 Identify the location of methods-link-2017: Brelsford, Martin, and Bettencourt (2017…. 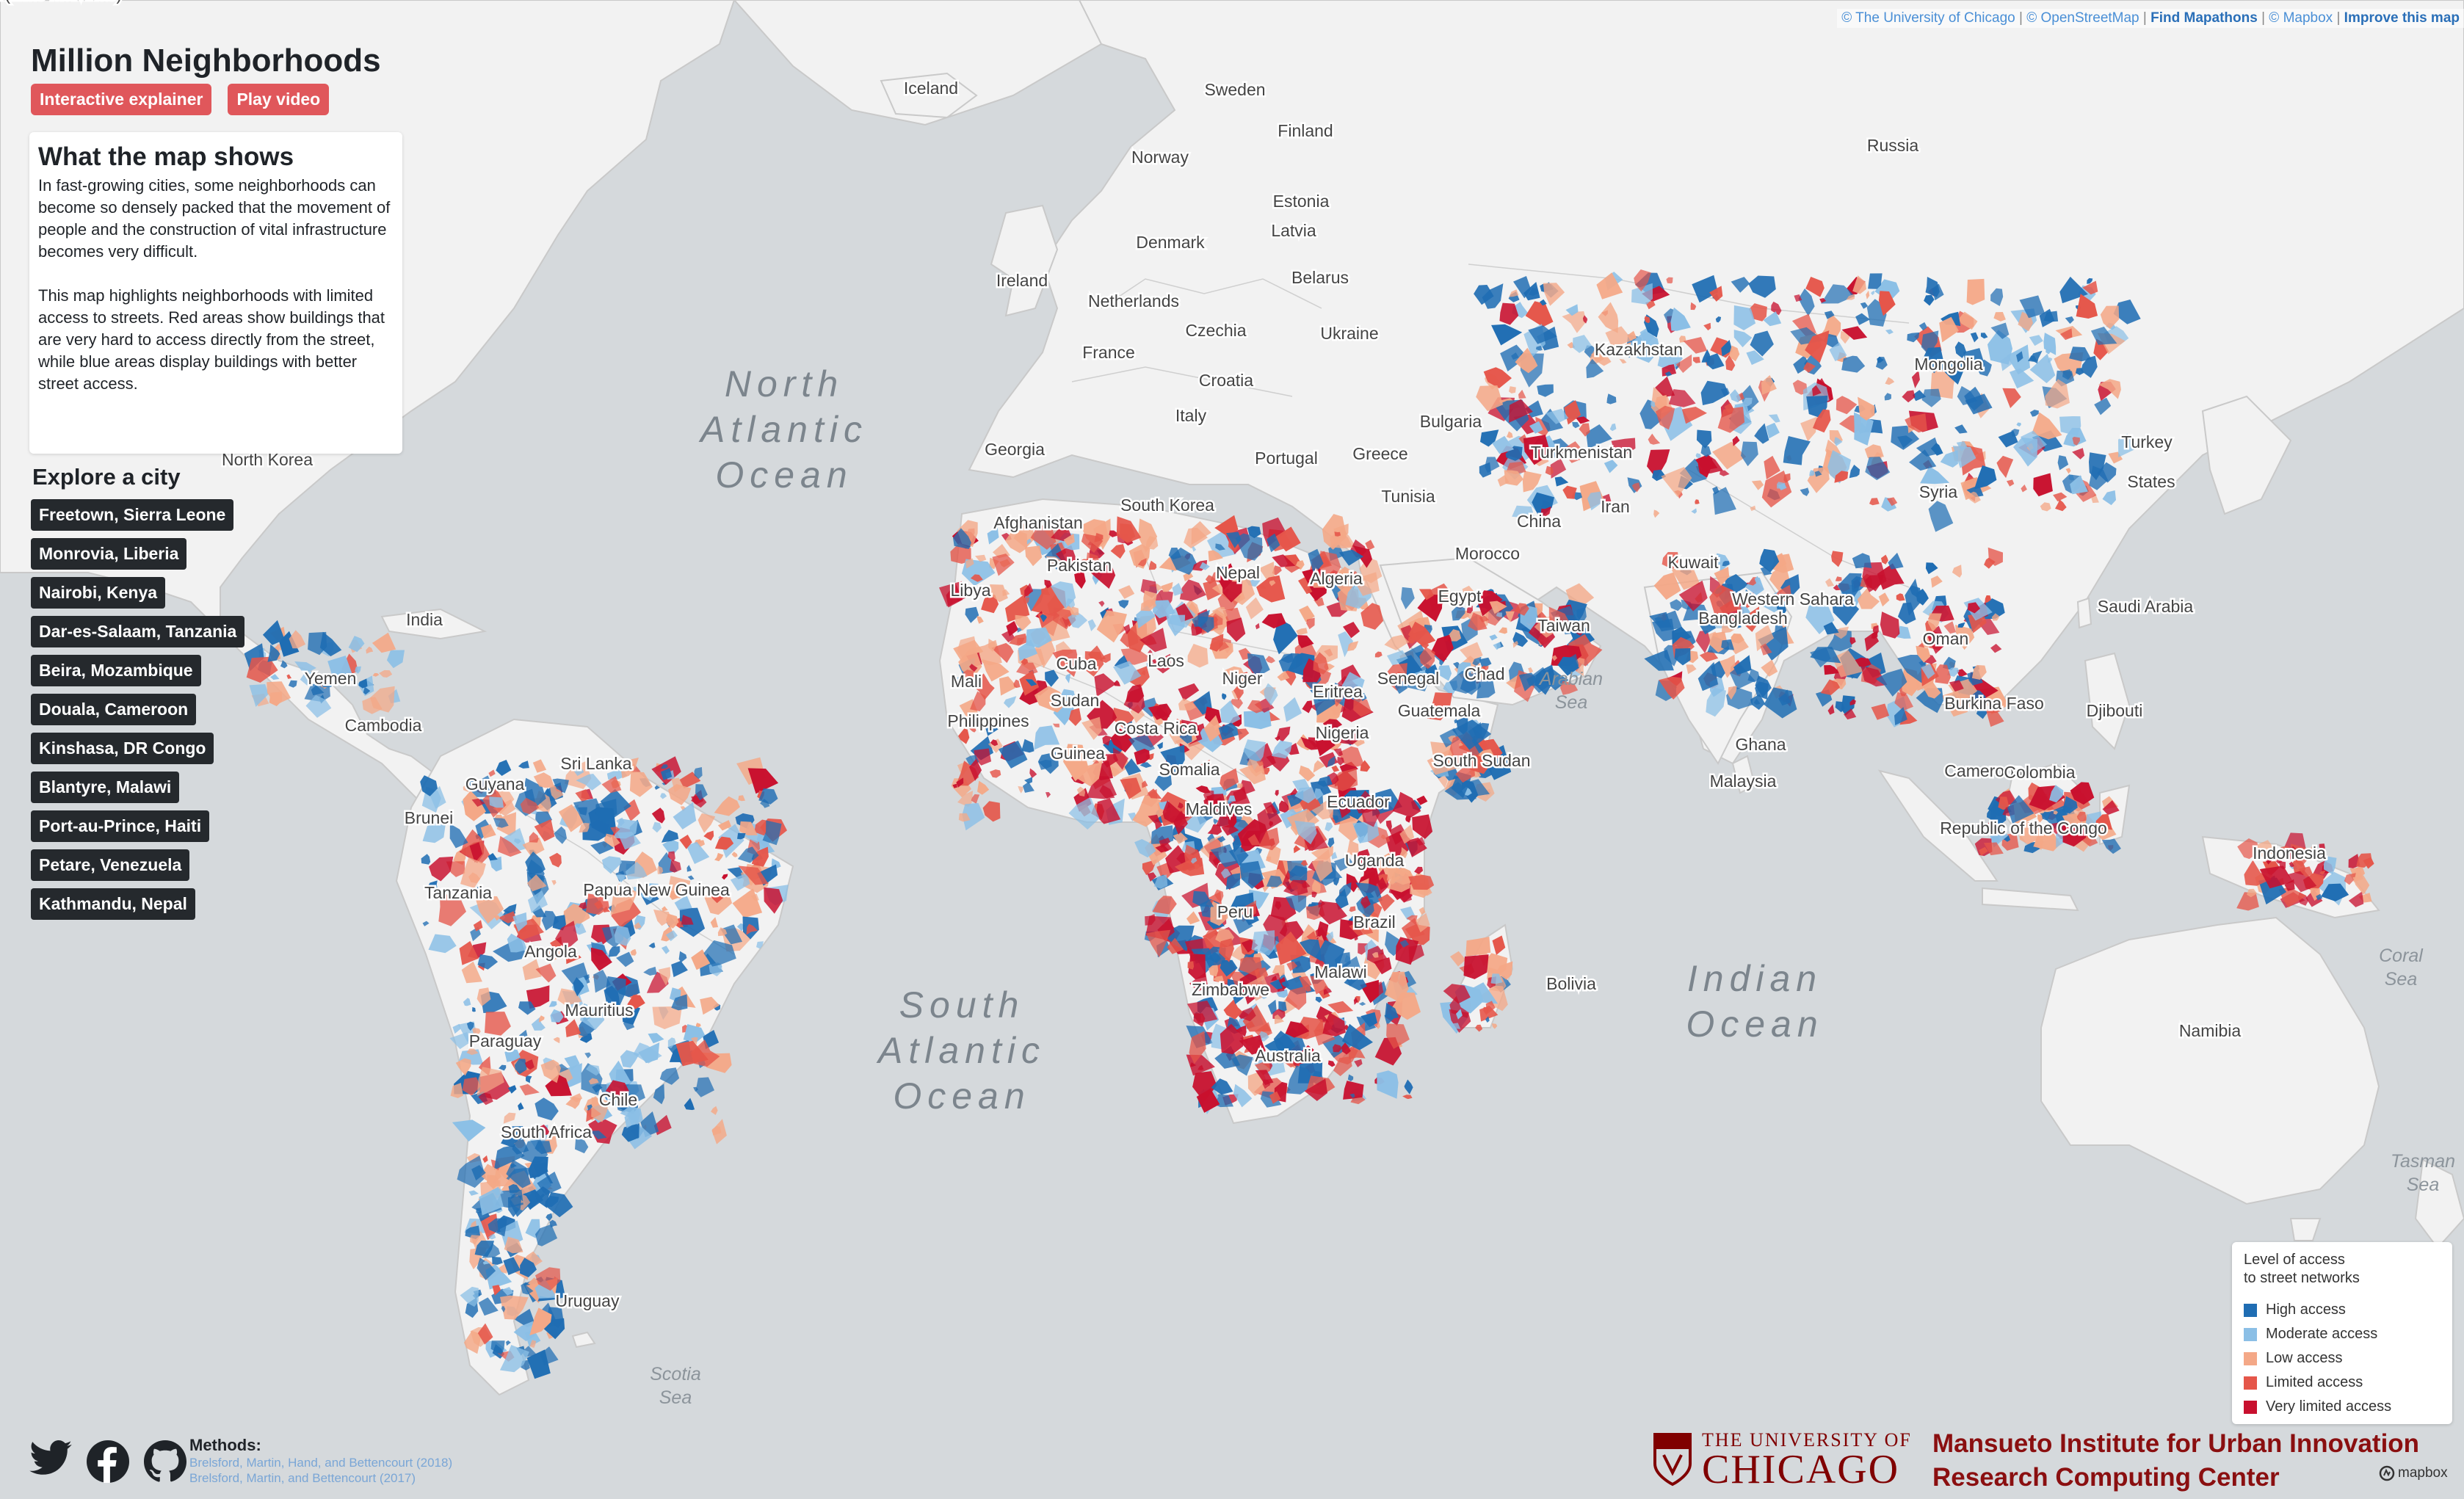
(302, 1478).